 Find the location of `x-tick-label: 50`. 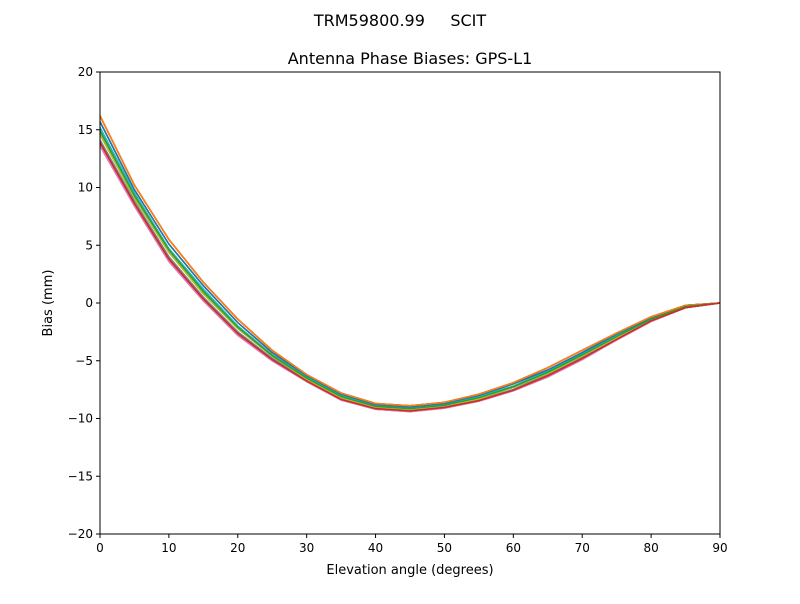

x-tick-label: 50 is located at coordinates (444, 548).